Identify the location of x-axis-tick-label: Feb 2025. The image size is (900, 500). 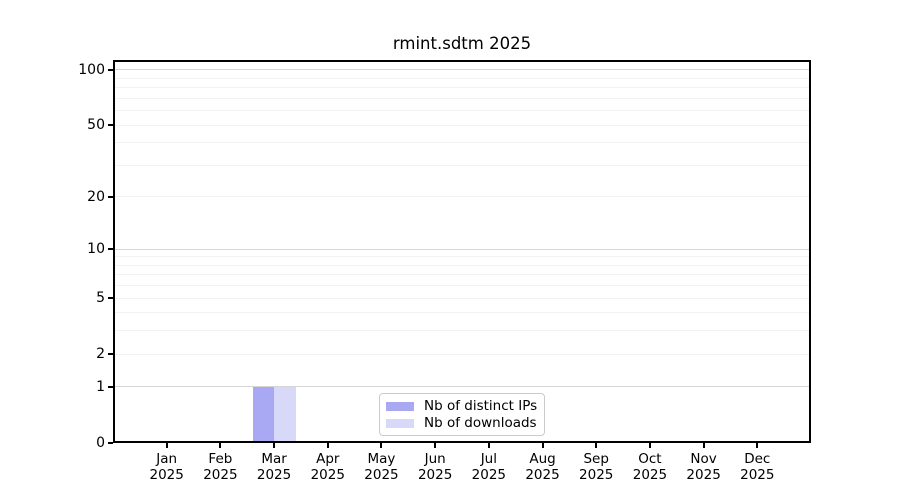
(220, 467).